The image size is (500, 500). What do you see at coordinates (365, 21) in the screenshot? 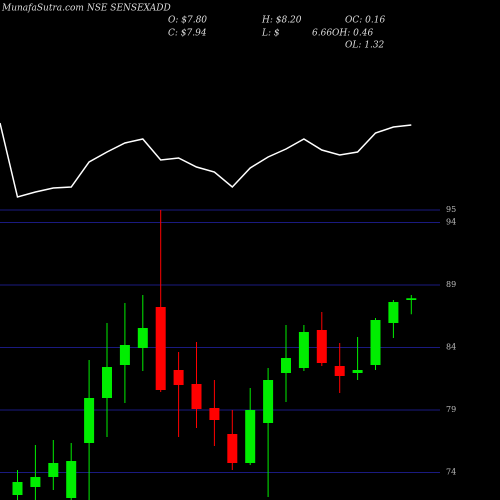
I see `stat-oc: OC: 0.16` at bounding box center [365, 21].